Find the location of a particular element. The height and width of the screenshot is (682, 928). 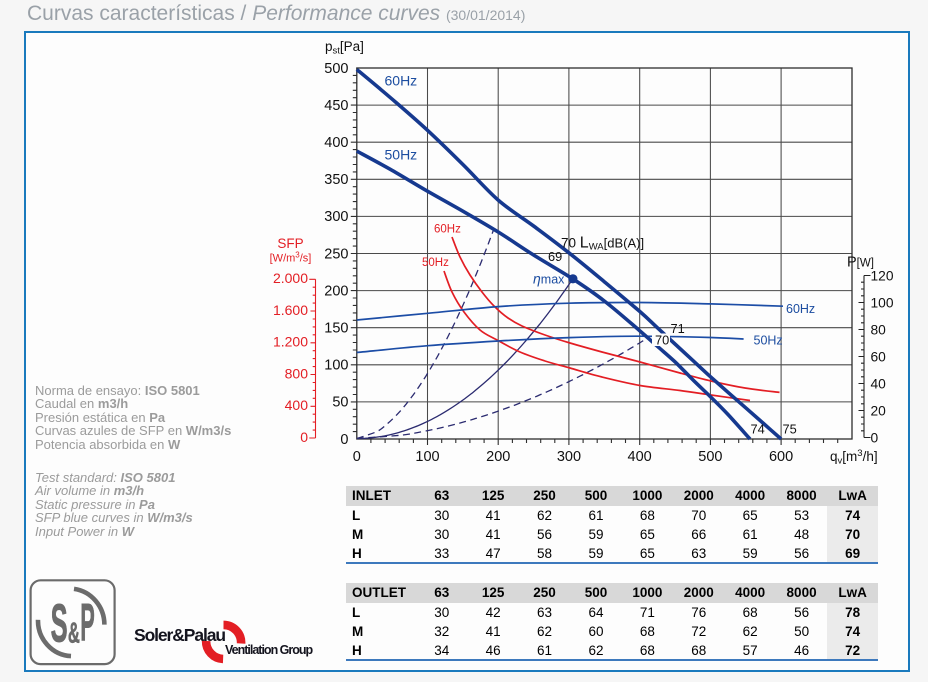

svg-text: 1.600 is located at coordinates (290, 310).